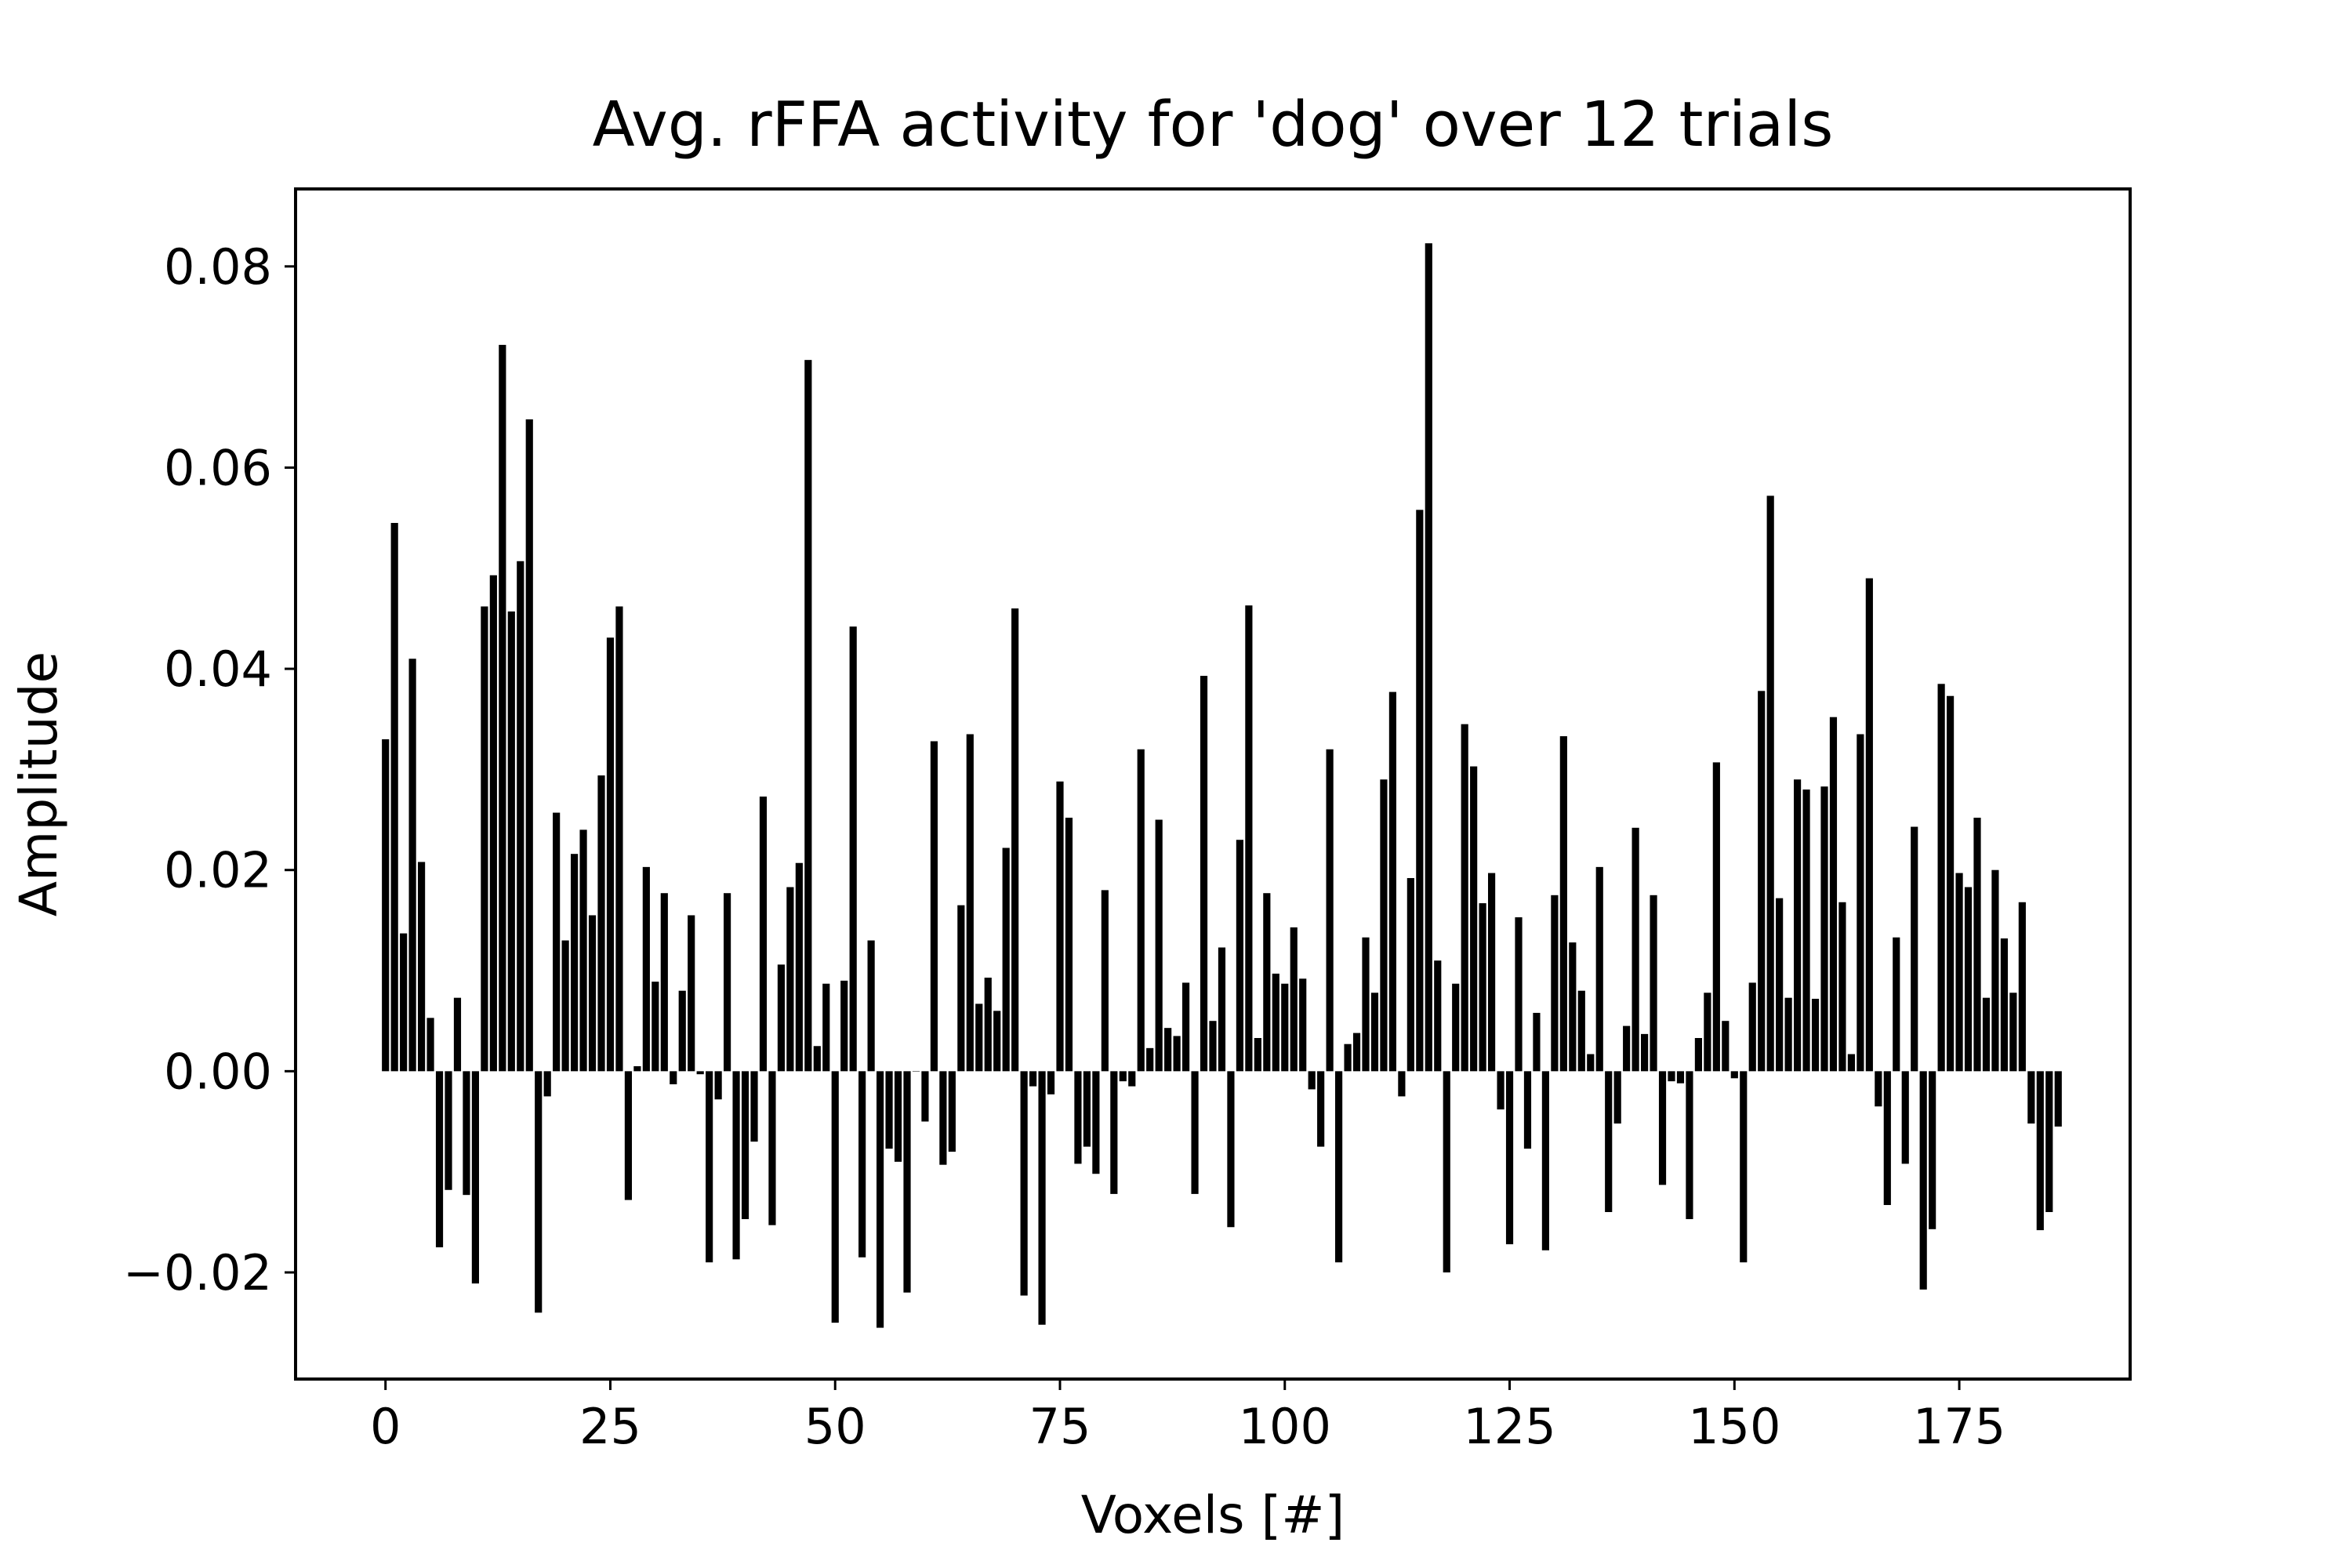  I want to click on x-tick-label: 75, so click(1060, 1426).